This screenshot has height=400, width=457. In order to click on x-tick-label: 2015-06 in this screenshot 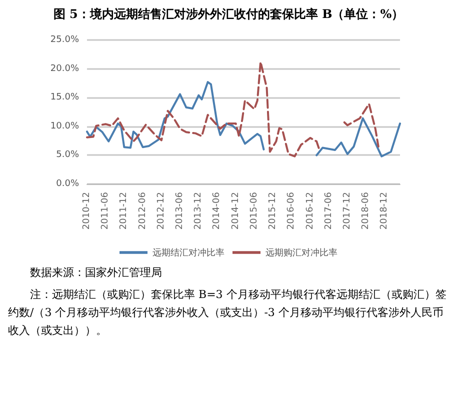, I will do `click(254, 211)`.